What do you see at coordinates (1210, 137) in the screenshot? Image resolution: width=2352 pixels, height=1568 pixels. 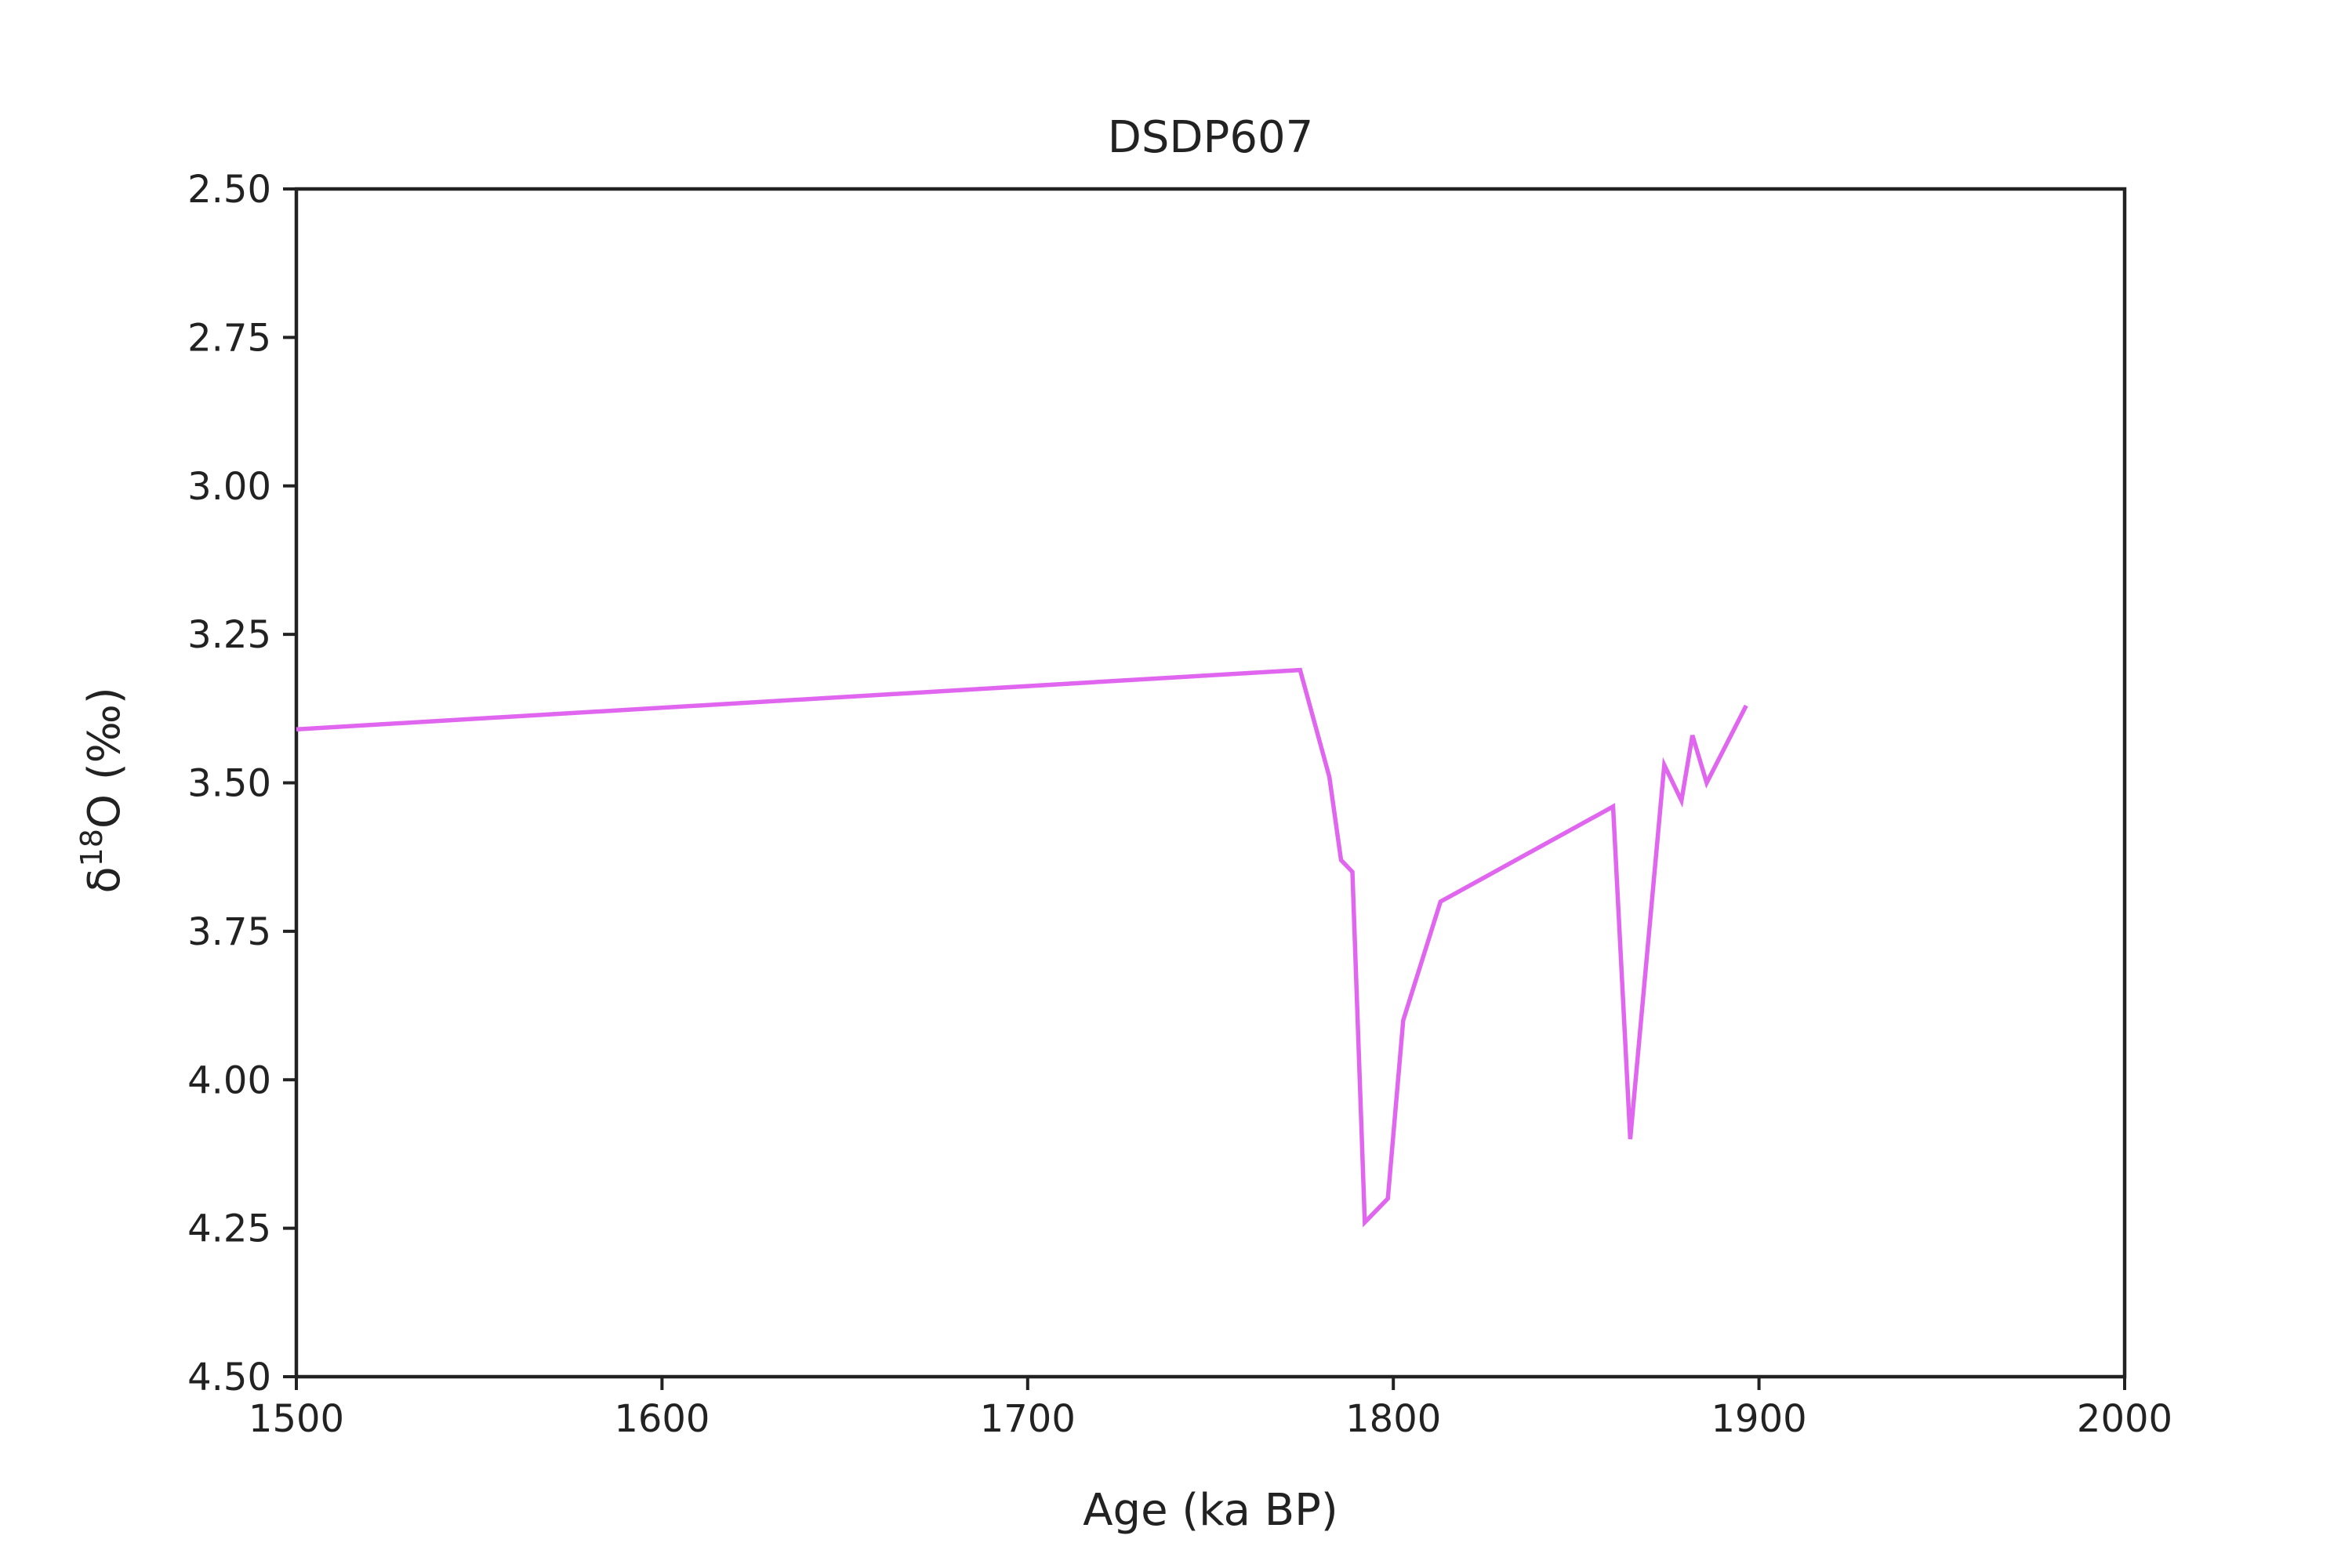 I see `chart-title: DSDP607` at bounding box center [1210, 137].